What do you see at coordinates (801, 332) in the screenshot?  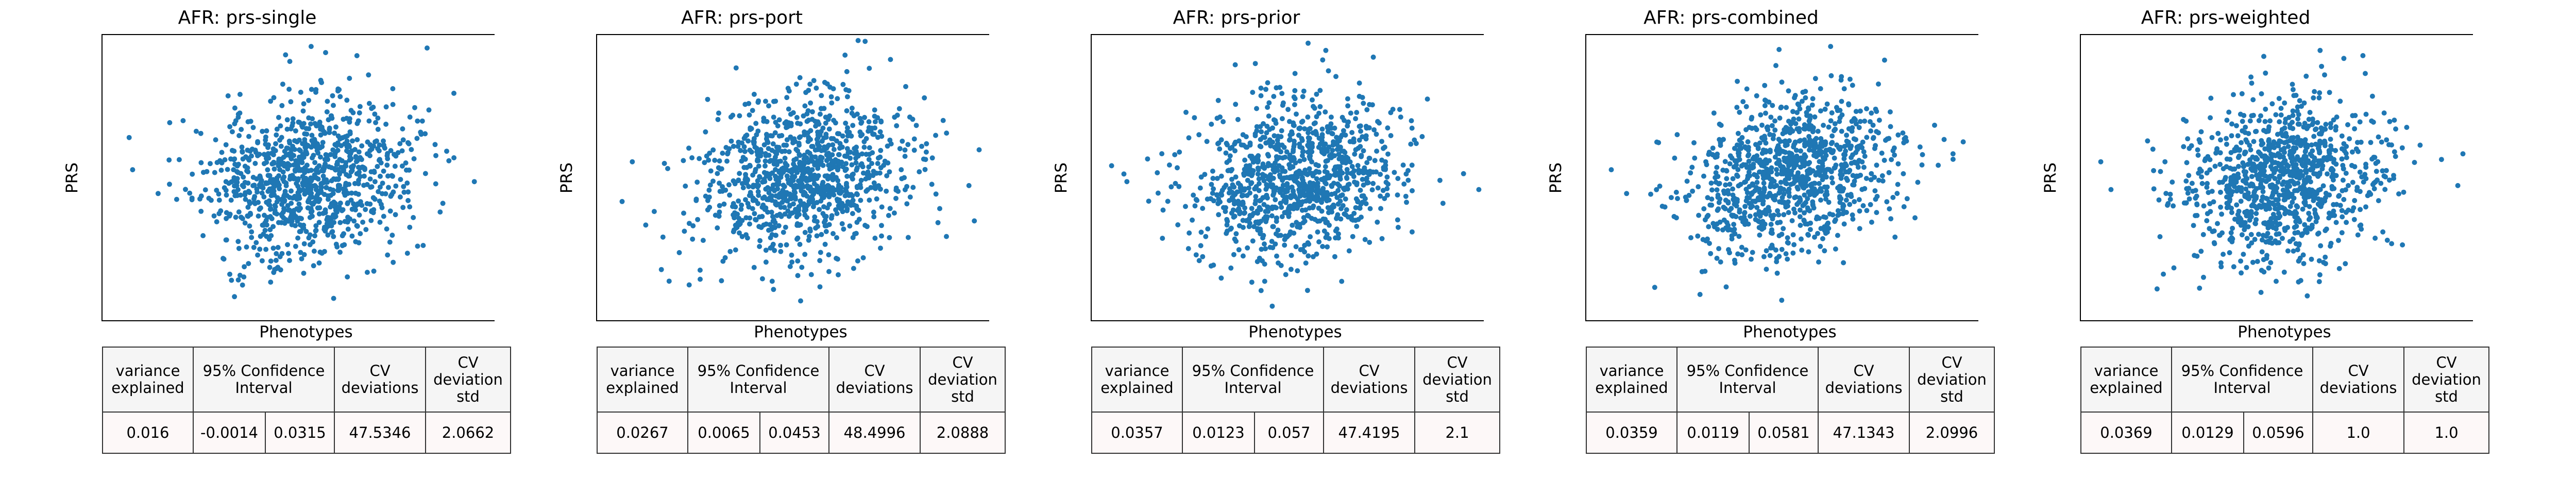 I see `x-axis-label: Phenotypes` at bounding box center [801, 332].